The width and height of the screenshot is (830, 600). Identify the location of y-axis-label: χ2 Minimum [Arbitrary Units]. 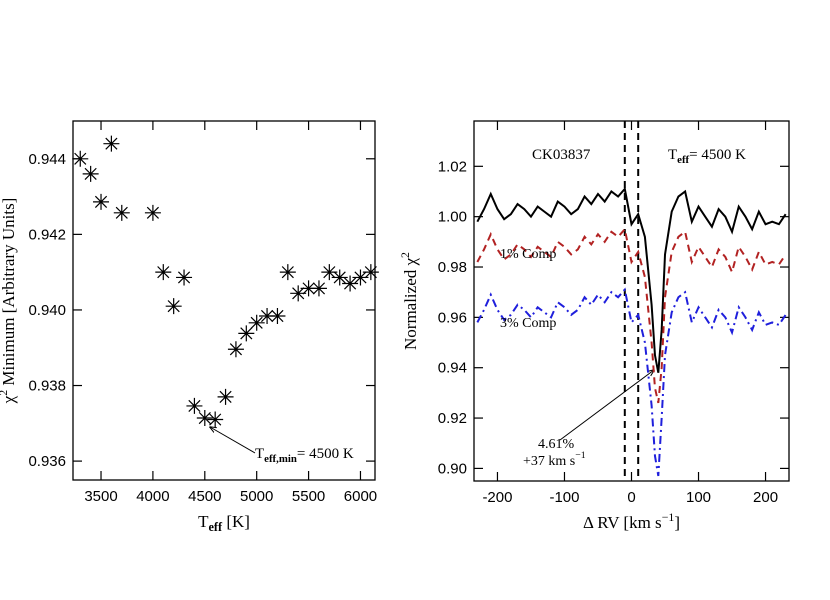
(9, 301).